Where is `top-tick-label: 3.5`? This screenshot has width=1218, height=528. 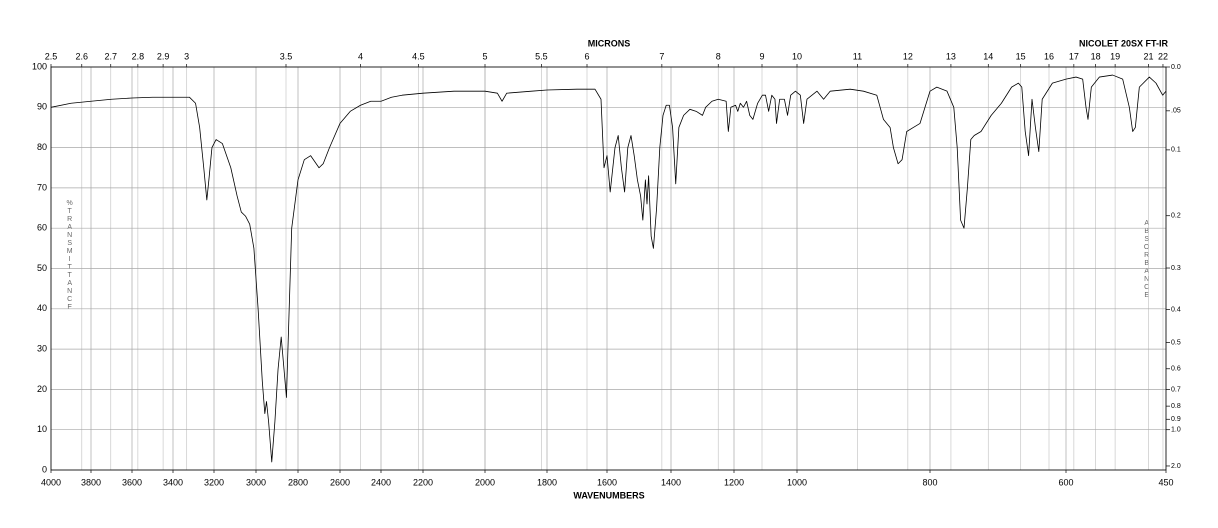 top-tick-label: 3.5 is located at coordinates (286, 56).